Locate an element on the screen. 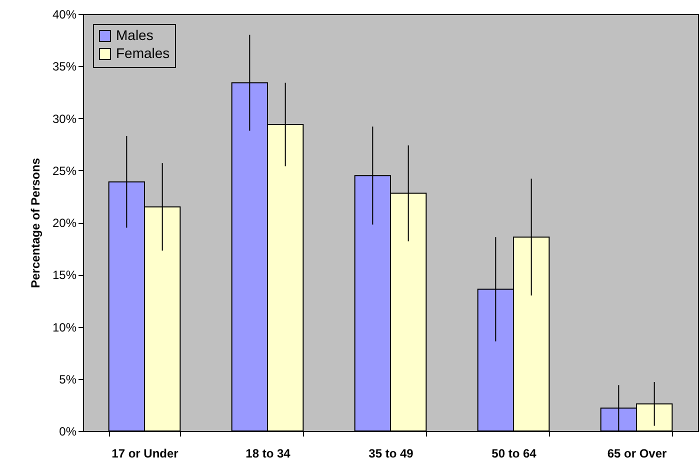  y-tick-label: 40% is located at coordinates (64, 15).